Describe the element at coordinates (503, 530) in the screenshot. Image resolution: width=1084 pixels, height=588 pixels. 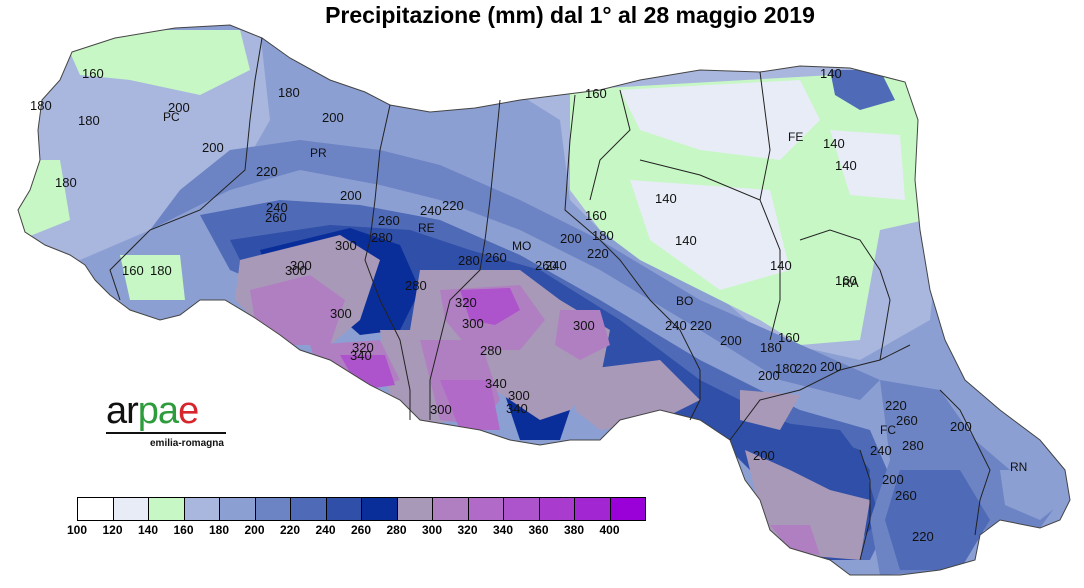
I see `legend-tick-label: 340` at that location.